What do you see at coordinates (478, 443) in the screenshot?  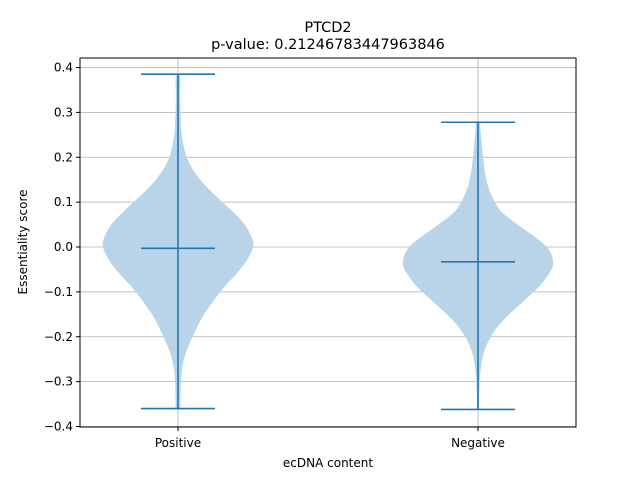 I see `x-tick-label: Negative` at bounding box center [478, 443].